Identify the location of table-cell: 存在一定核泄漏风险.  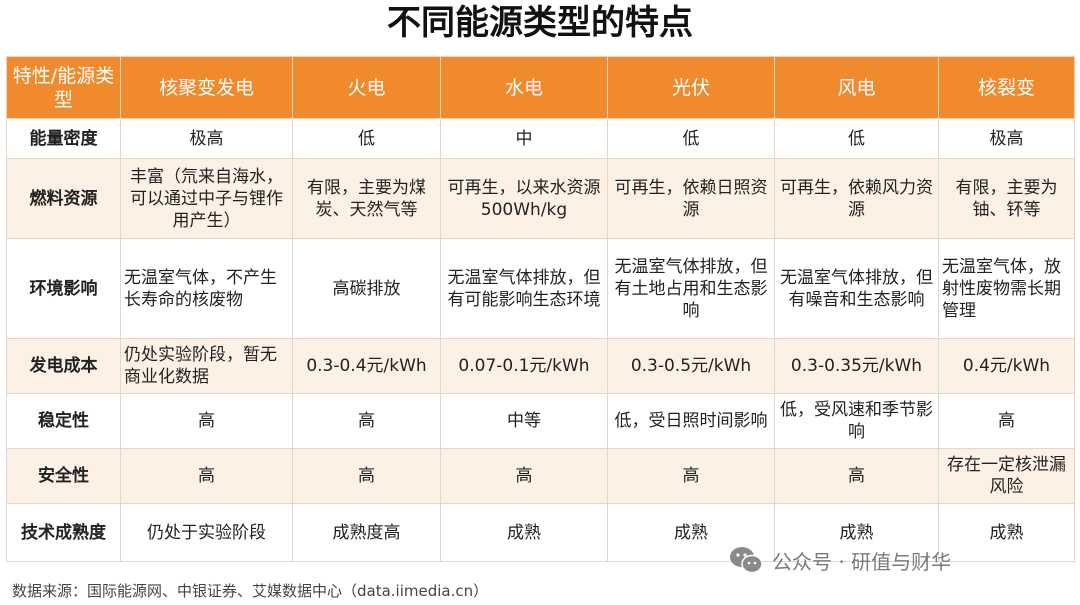
(1006, 476).